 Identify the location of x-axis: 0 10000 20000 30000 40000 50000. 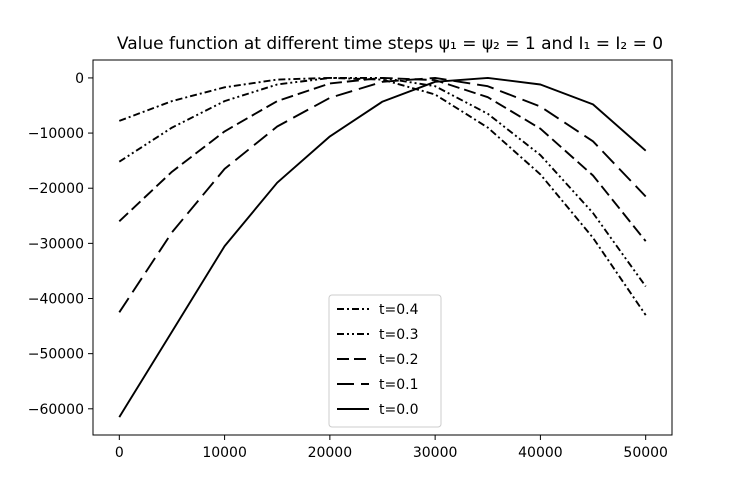
(391, 448).